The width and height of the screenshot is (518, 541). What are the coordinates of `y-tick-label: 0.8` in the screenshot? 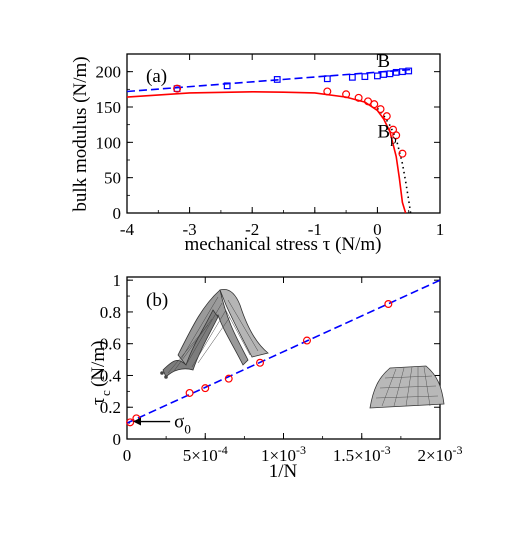 It's located at (110, 312).